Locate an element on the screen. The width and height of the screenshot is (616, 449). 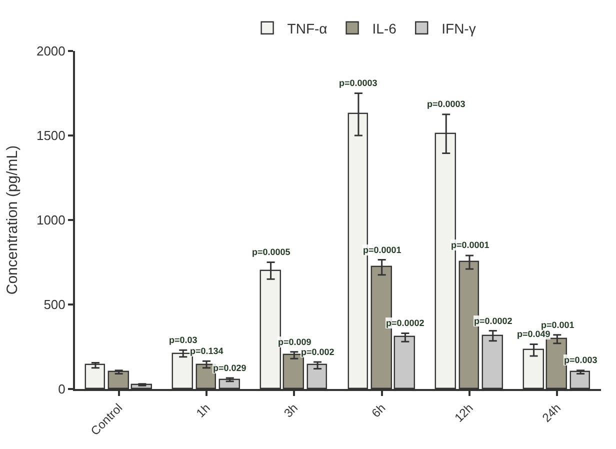
annotation: p=0.003 is located at coordinates (581, 360).